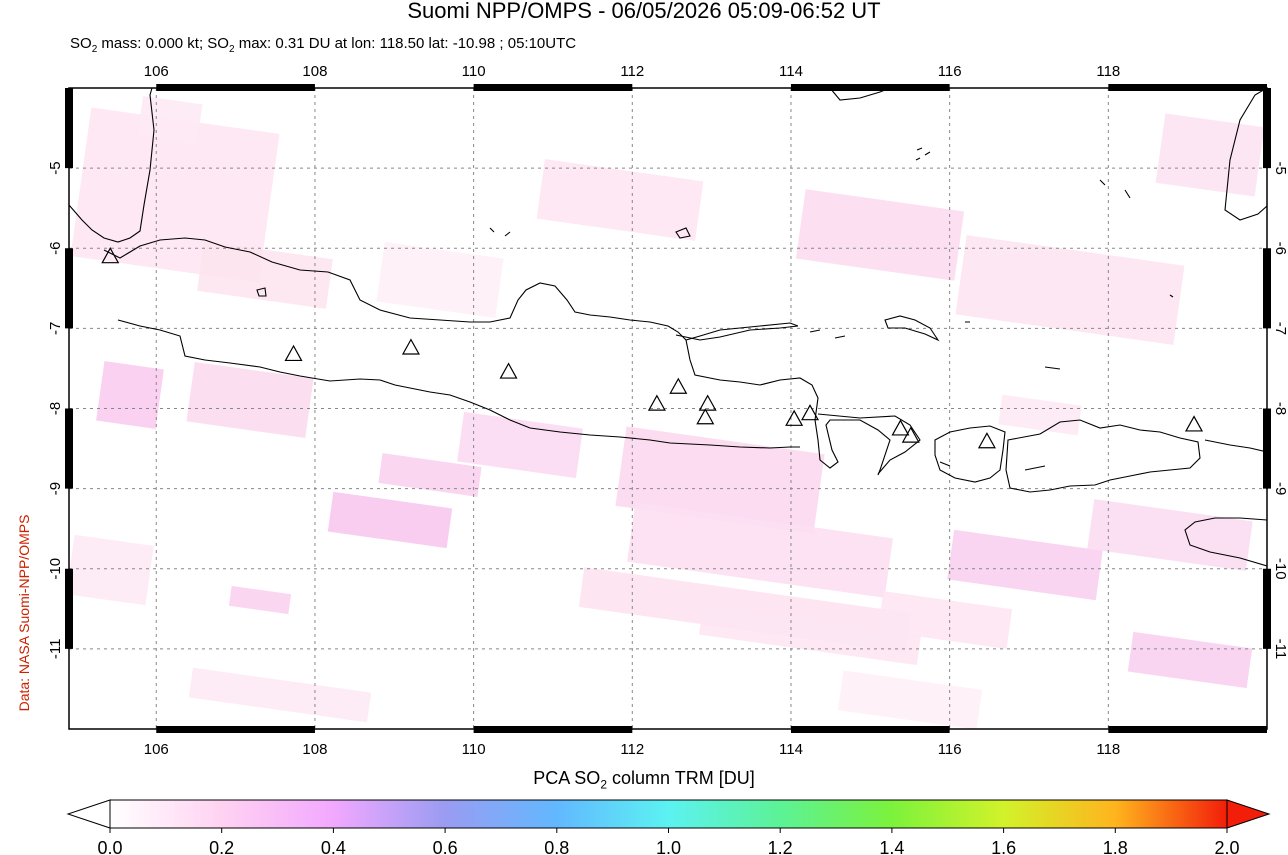  What do you see at coordinates (1280, 649) in the screenshot?
I see `lat-tick-label-right: -11` at bounding box center [1280, 649].